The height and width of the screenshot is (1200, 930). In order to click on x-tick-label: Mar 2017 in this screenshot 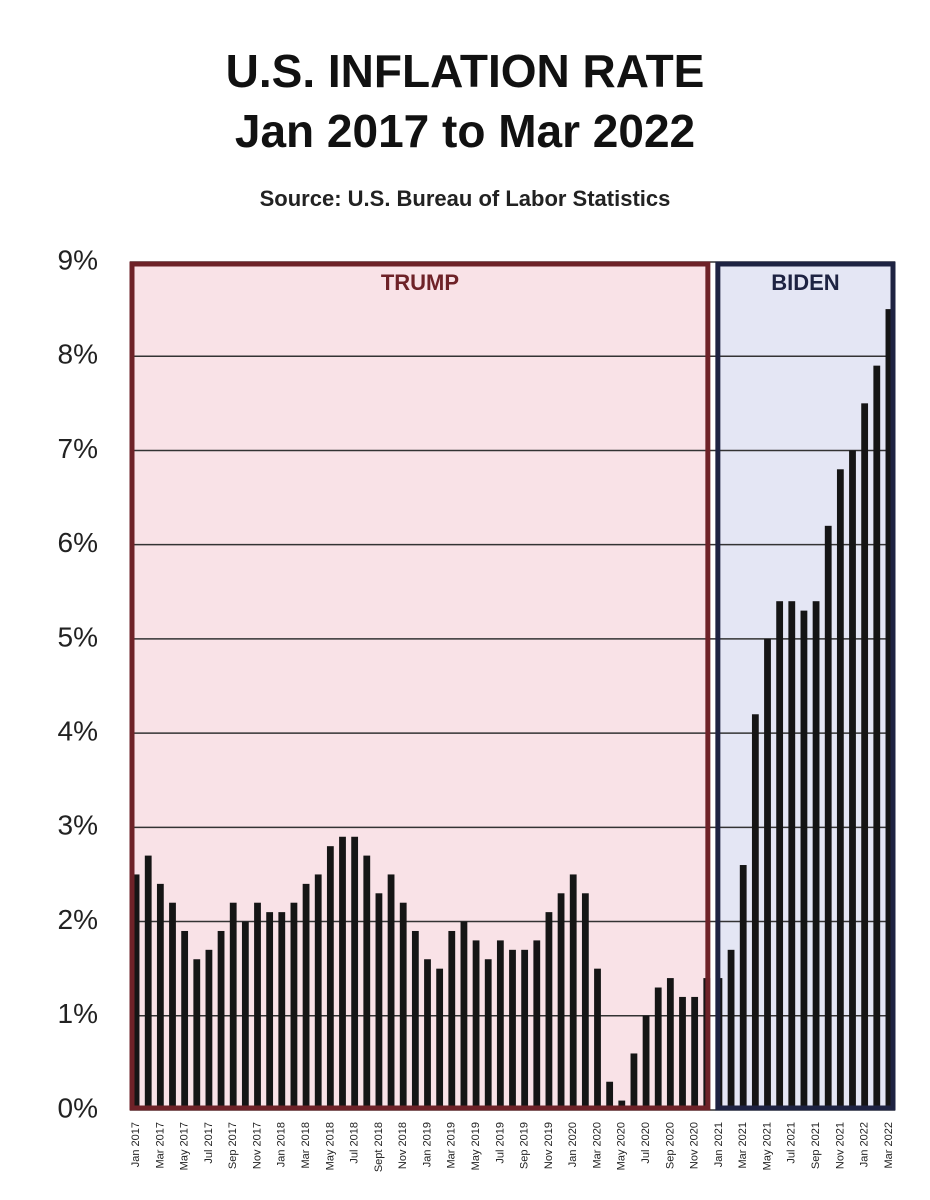, I will do `click(160, 1145)`.